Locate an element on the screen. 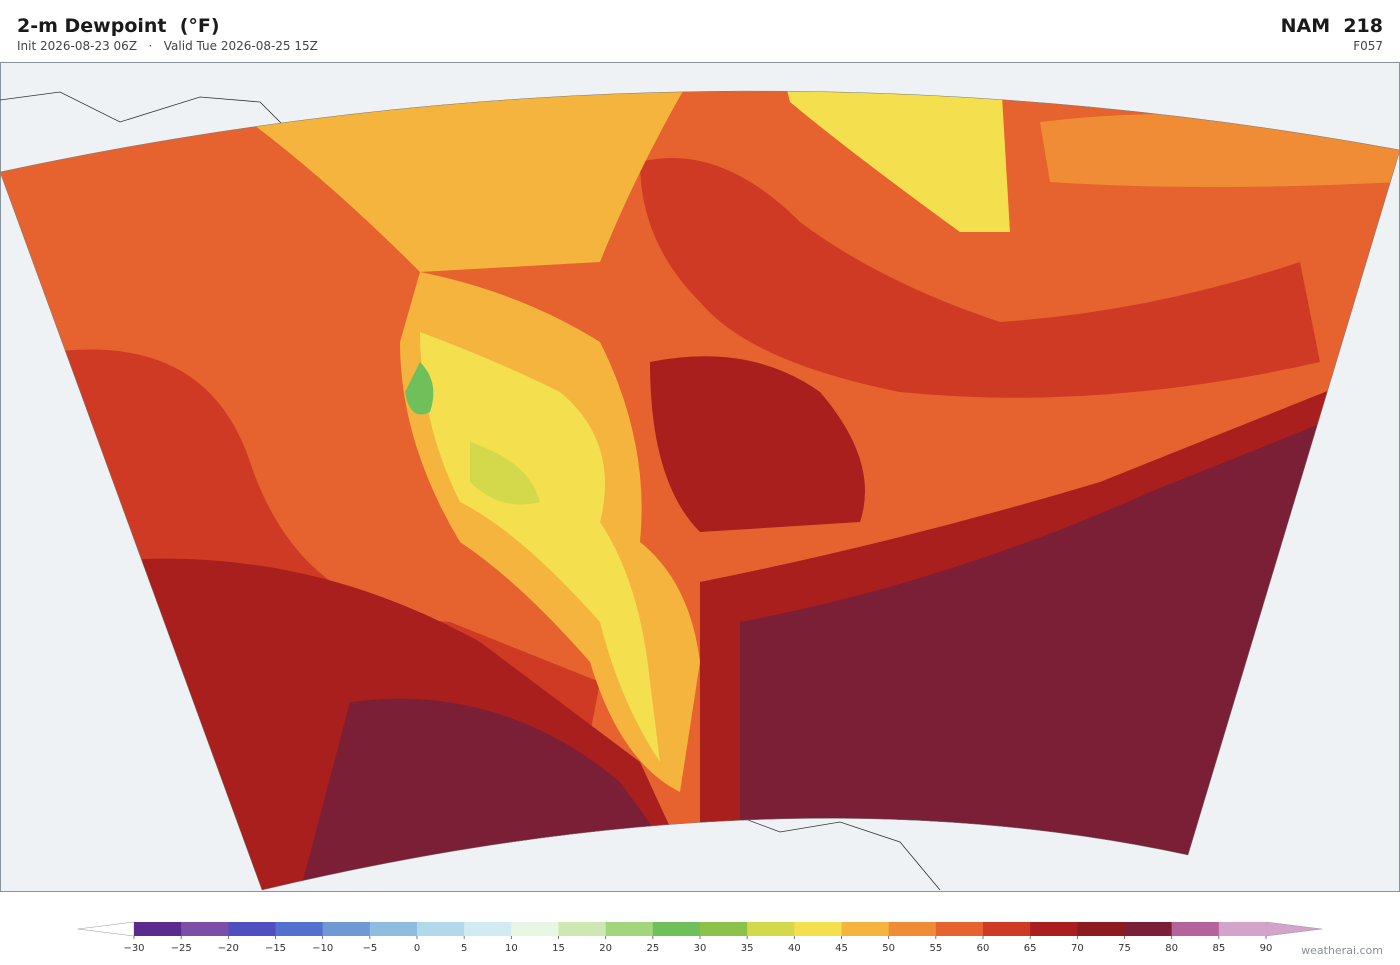 Image resolution: width=1400 pixels, height=965 pixels. tick-label: −5 is located at coordinates (369, 948).